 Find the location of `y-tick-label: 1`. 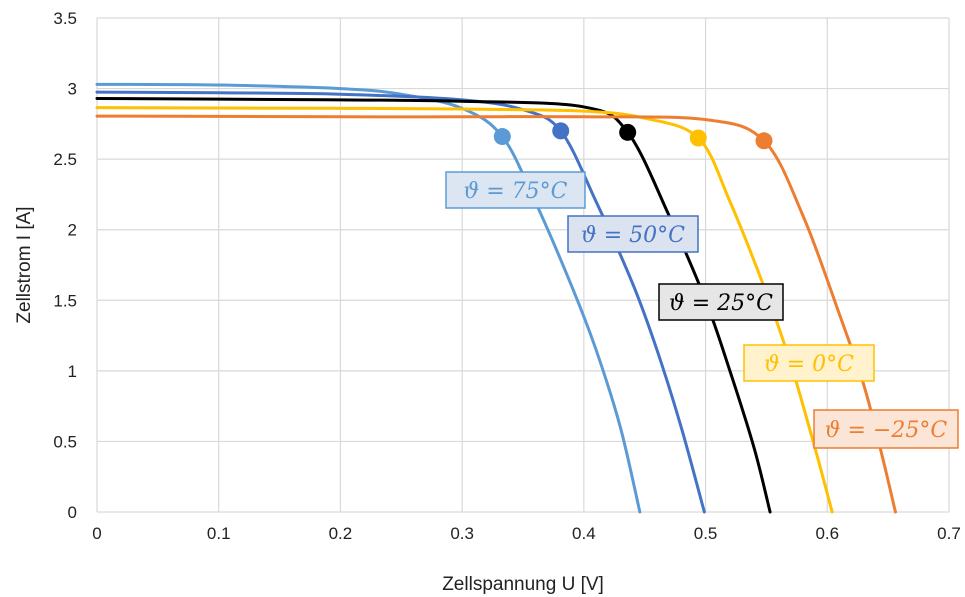

y-tick-label: 1 is located at coordinates (72, 371).